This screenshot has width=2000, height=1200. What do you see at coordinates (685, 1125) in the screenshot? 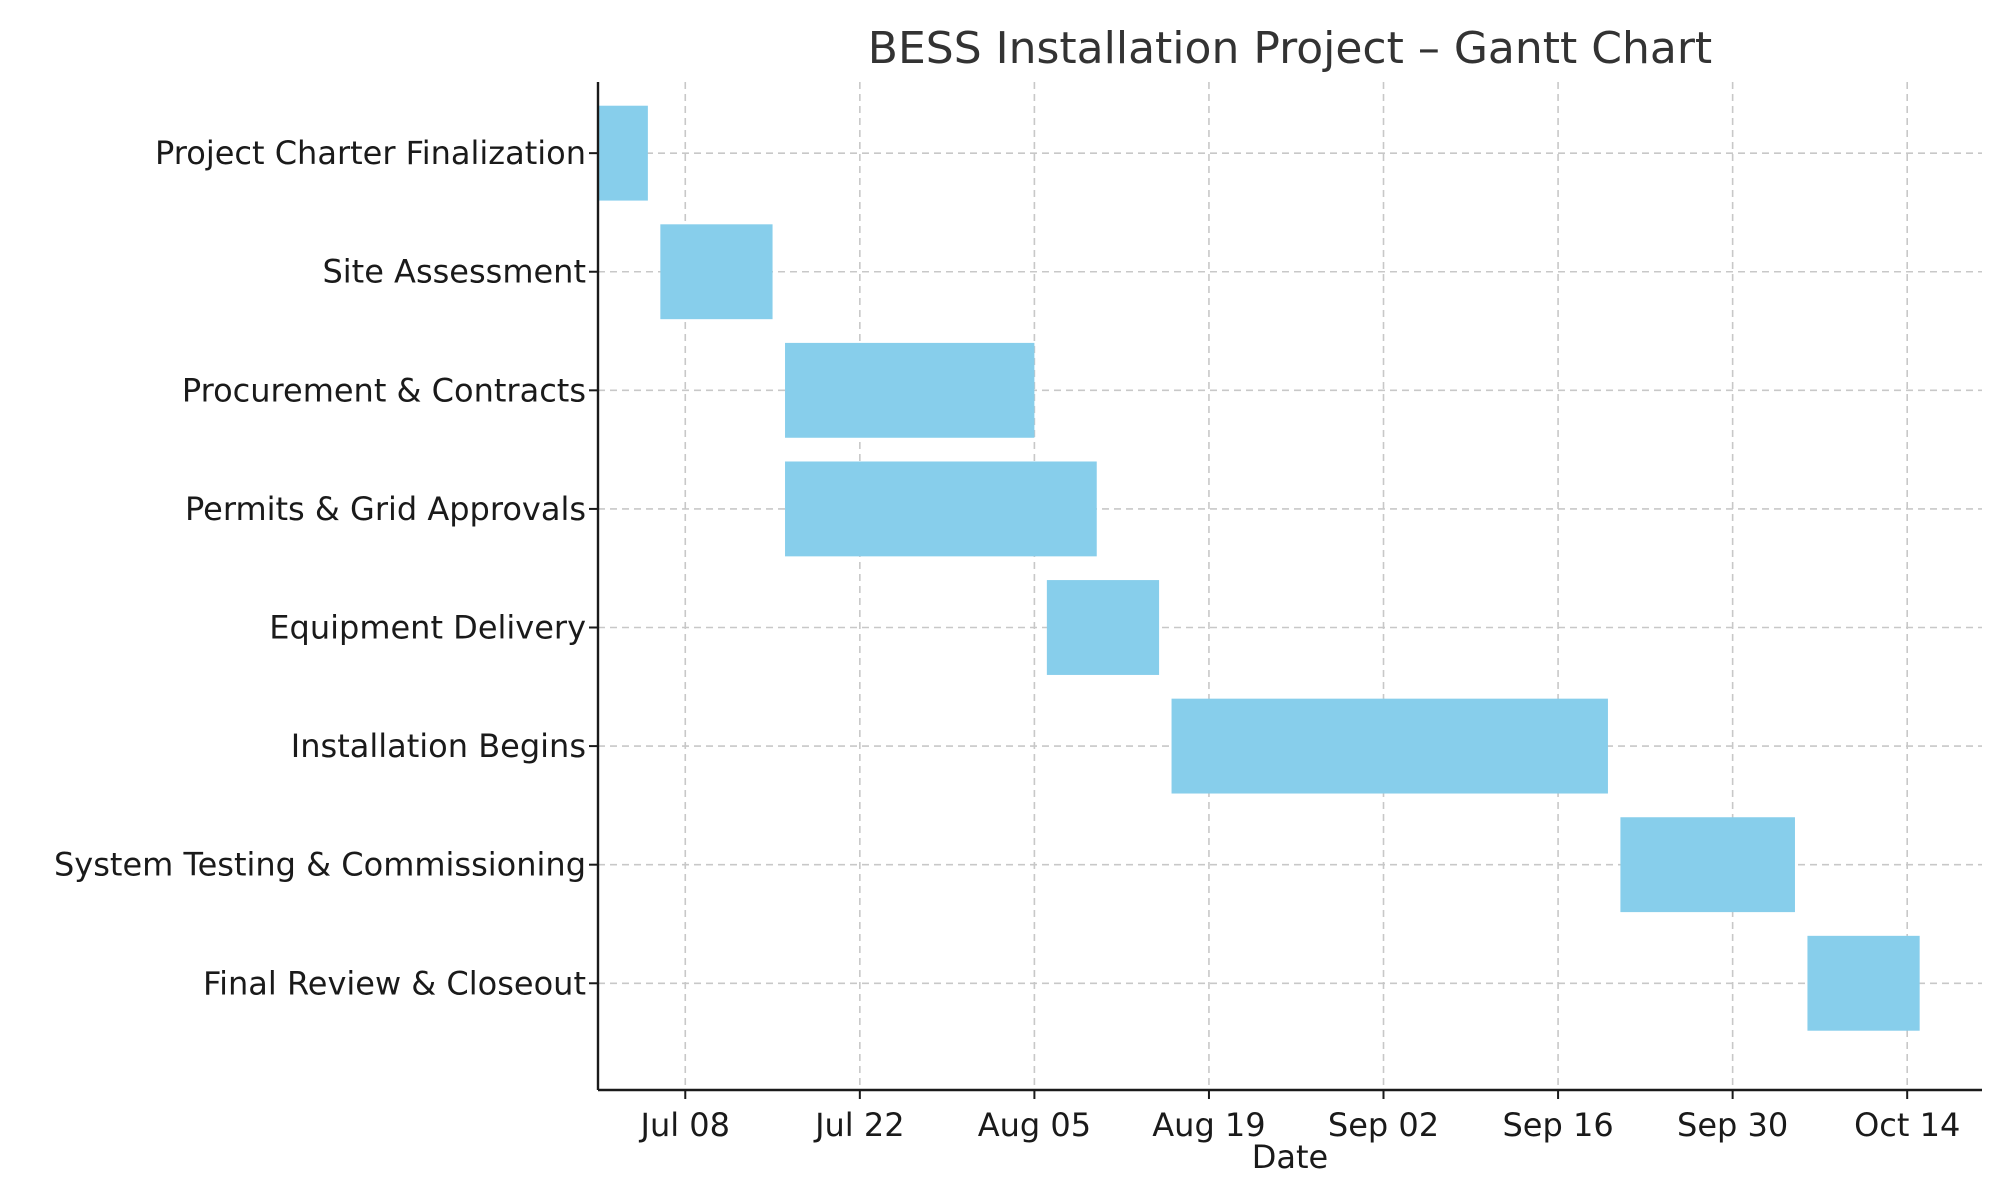
I see `x-tick-label: Jul 08` at bounding box center [685, 1125].